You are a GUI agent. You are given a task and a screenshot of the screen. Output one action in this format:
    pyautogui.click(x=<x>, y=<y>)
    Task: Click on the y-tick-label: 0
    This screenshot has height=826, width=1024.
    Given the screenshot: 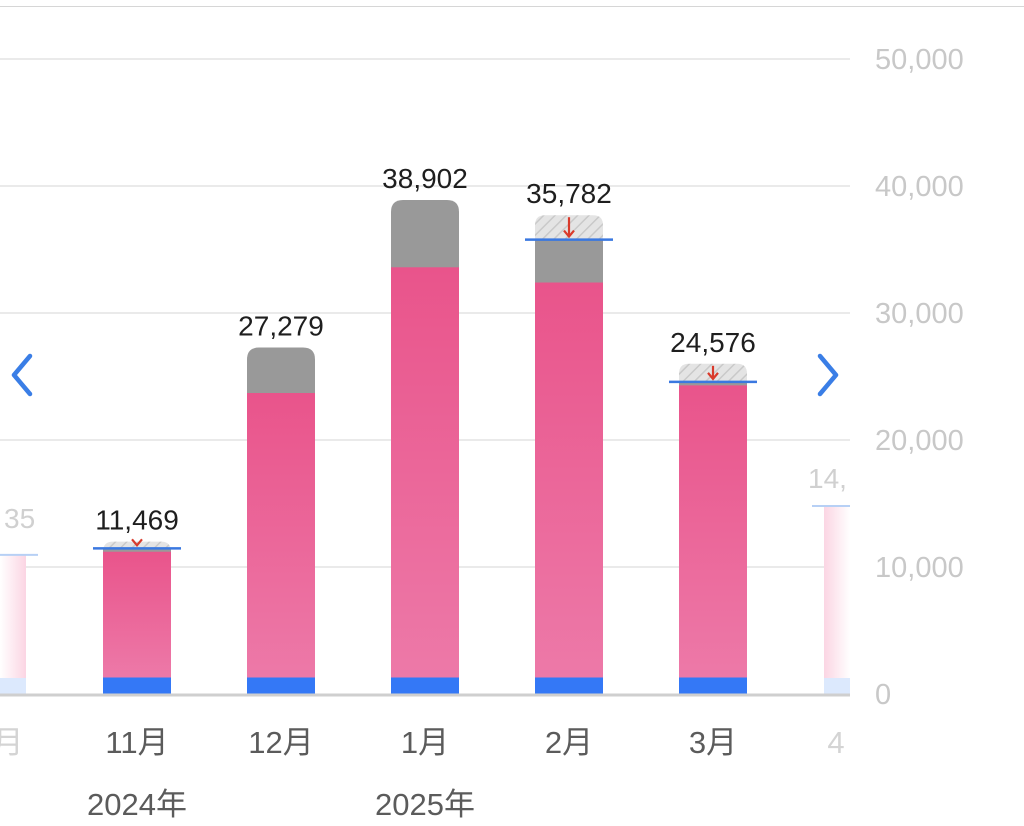 What is the action you would take?
    pyautogui.click(x=883, y=695)
    